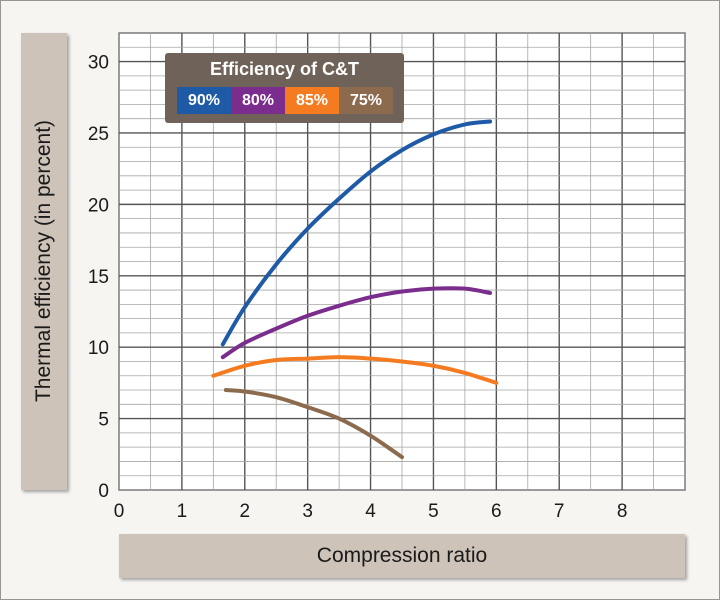 Image resolution: width=720 pixels, height=600 pixels. What do you see at coordinates (103, 491) in the screenshot?
I see `y-tick-label: 0` at bounding box center [103, 491].